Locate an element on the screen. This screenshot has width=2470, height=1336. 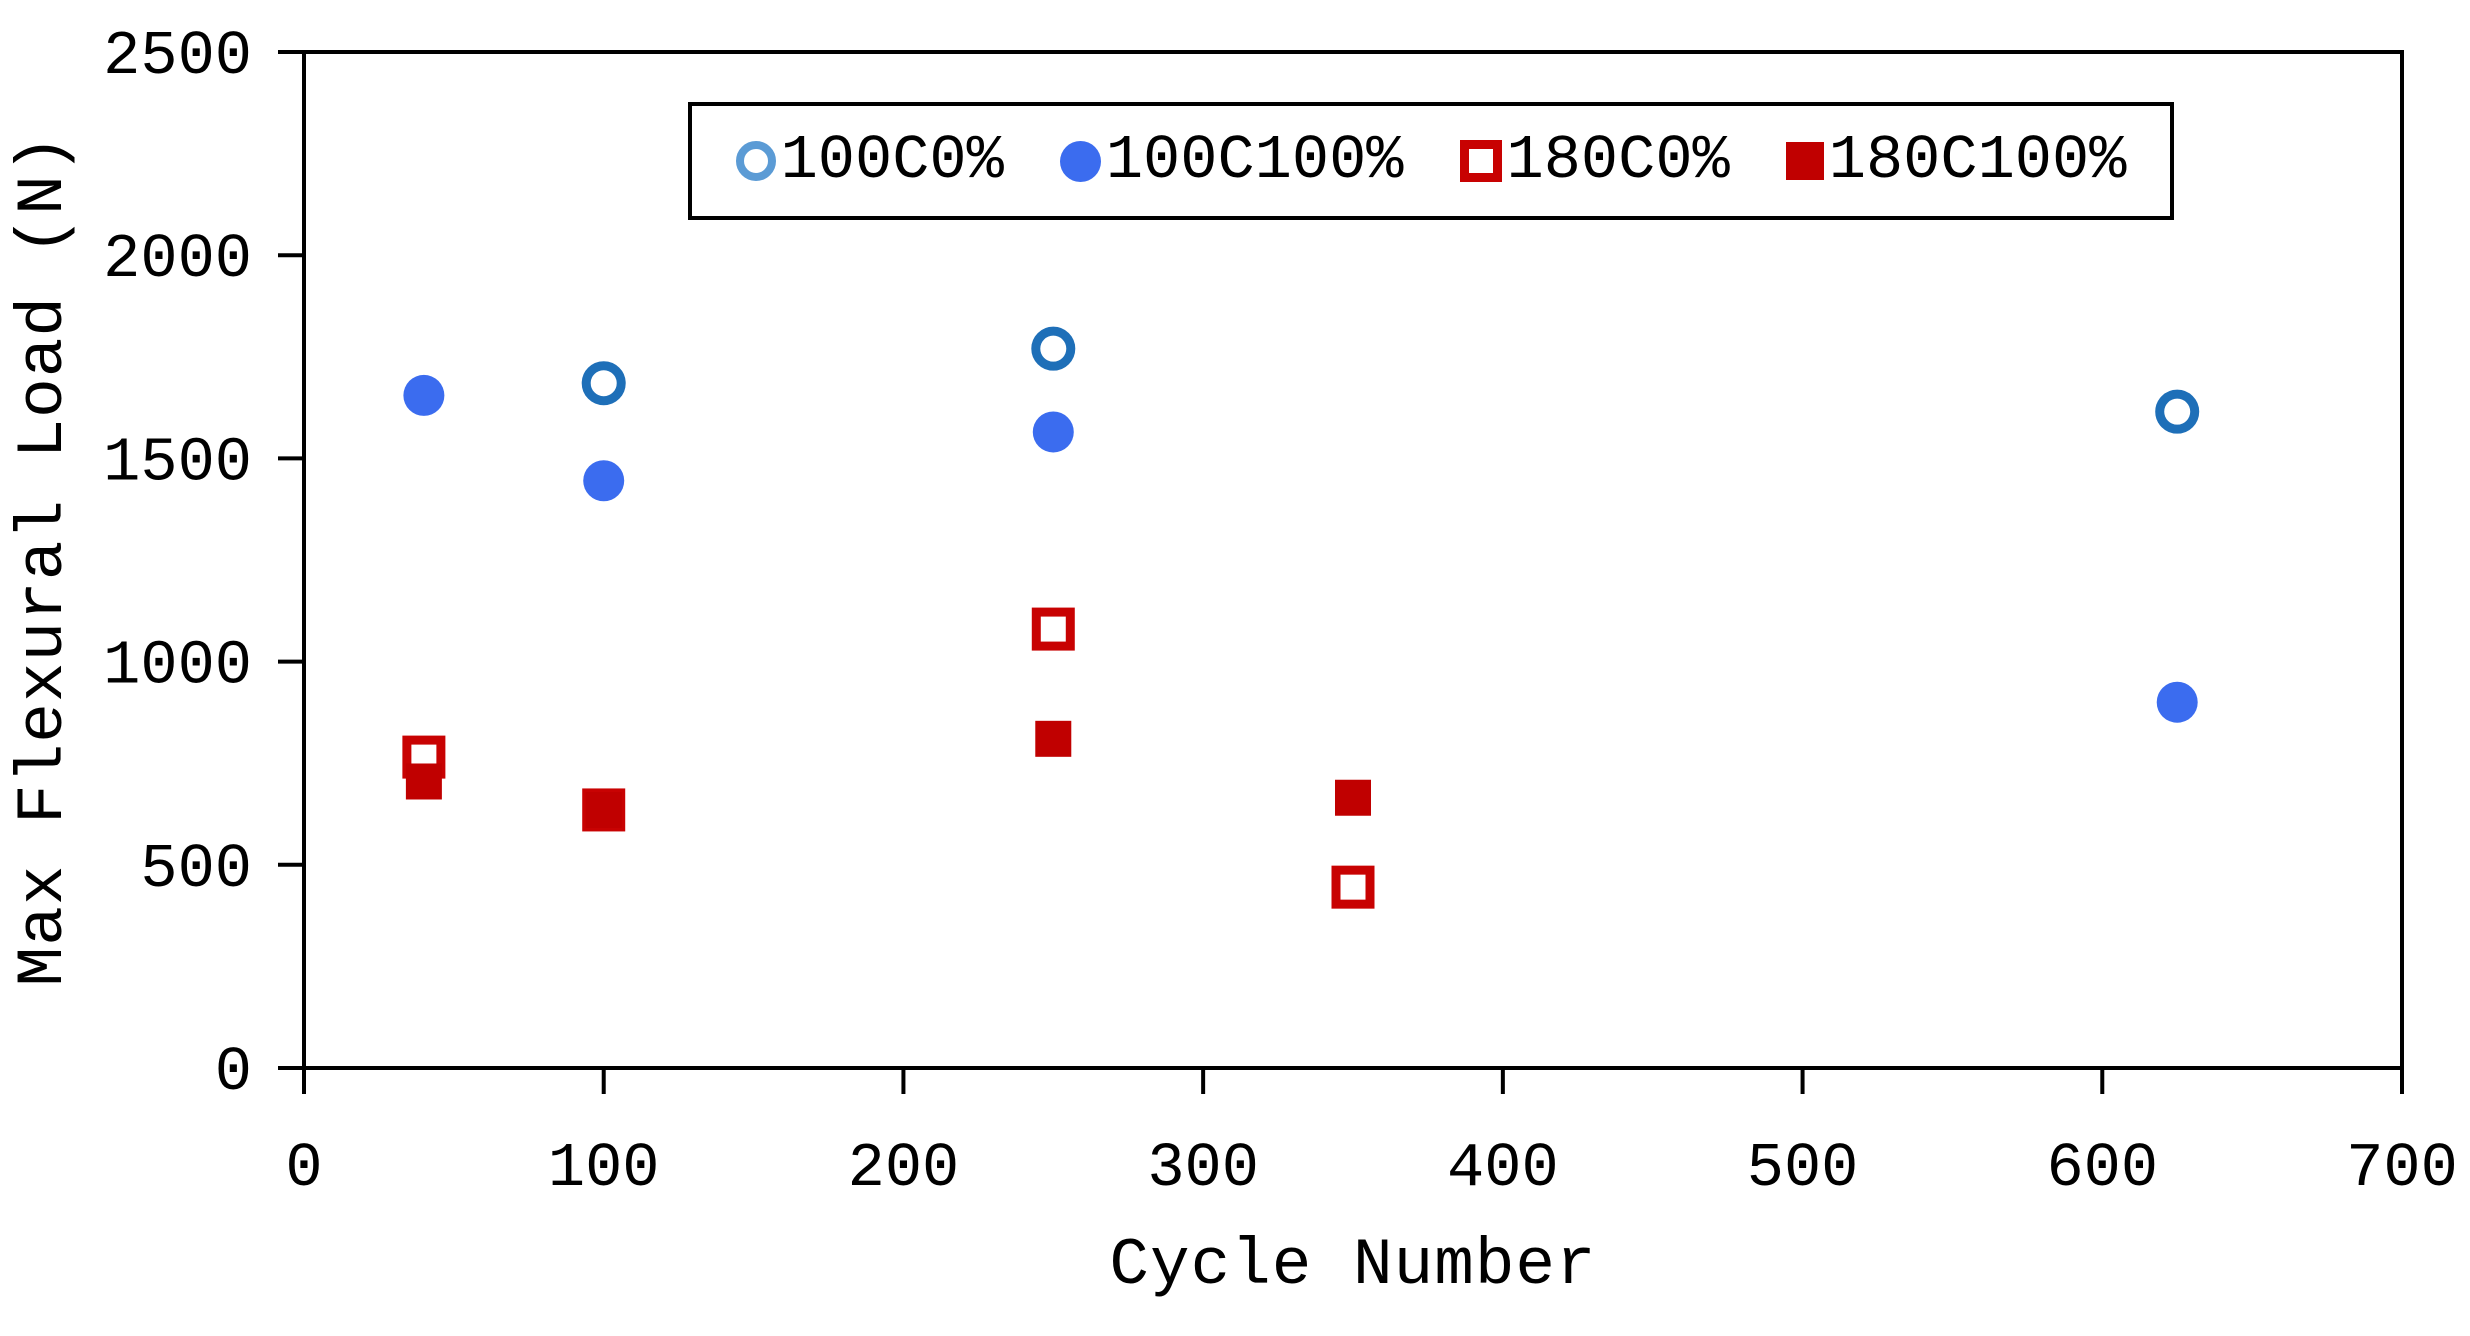
y-axis-title: Max Flexural Load (N) is located at coordinates (43, 560).